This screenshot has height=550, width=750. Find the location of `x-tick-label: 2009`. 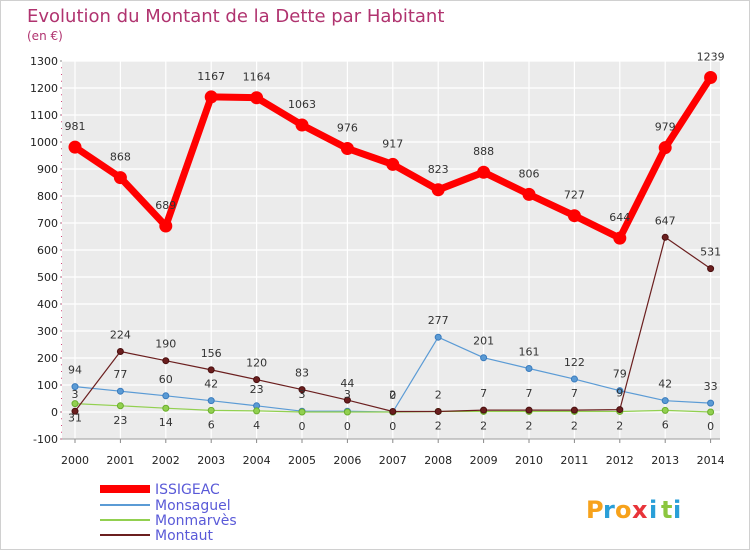

x-tick-label: 2009 is located at coordinates (484, 460).